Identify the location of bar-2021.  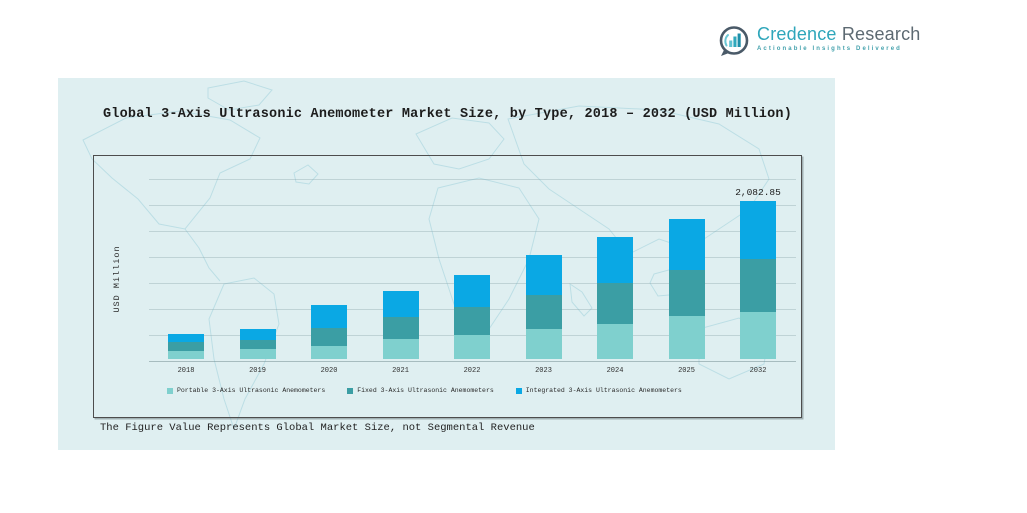
(400, 324).